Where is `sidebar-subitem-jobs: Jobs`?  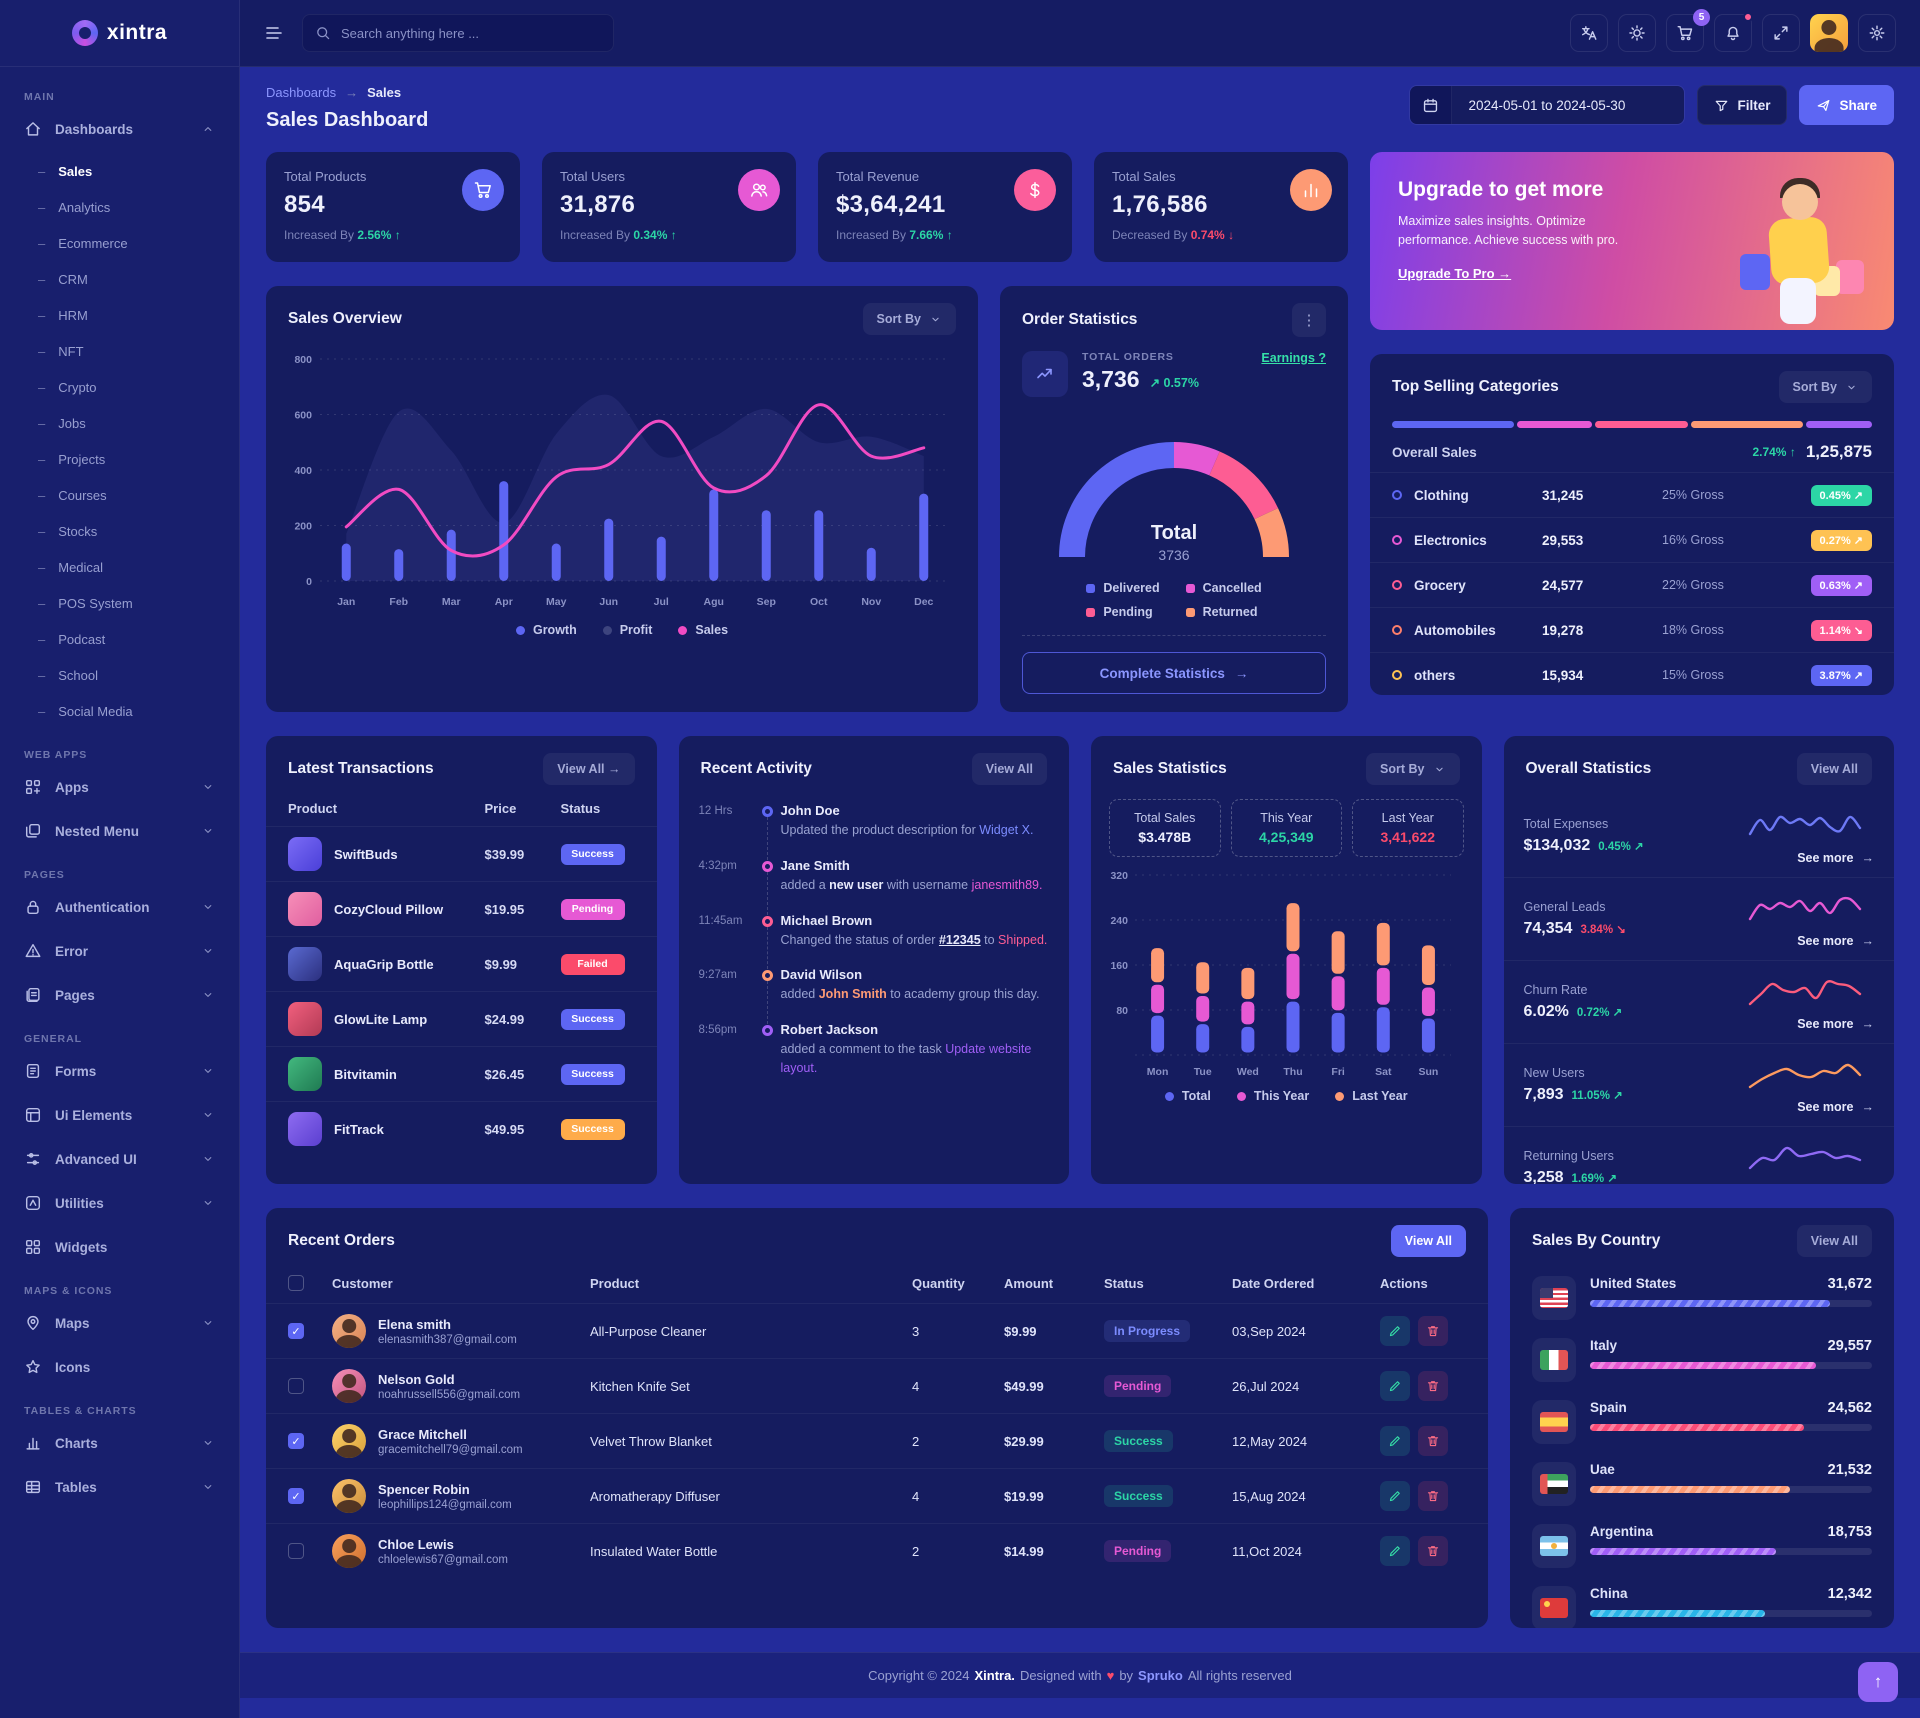 sidebar-subitem-jobs: Jobs is located at coordinates (127, 423).